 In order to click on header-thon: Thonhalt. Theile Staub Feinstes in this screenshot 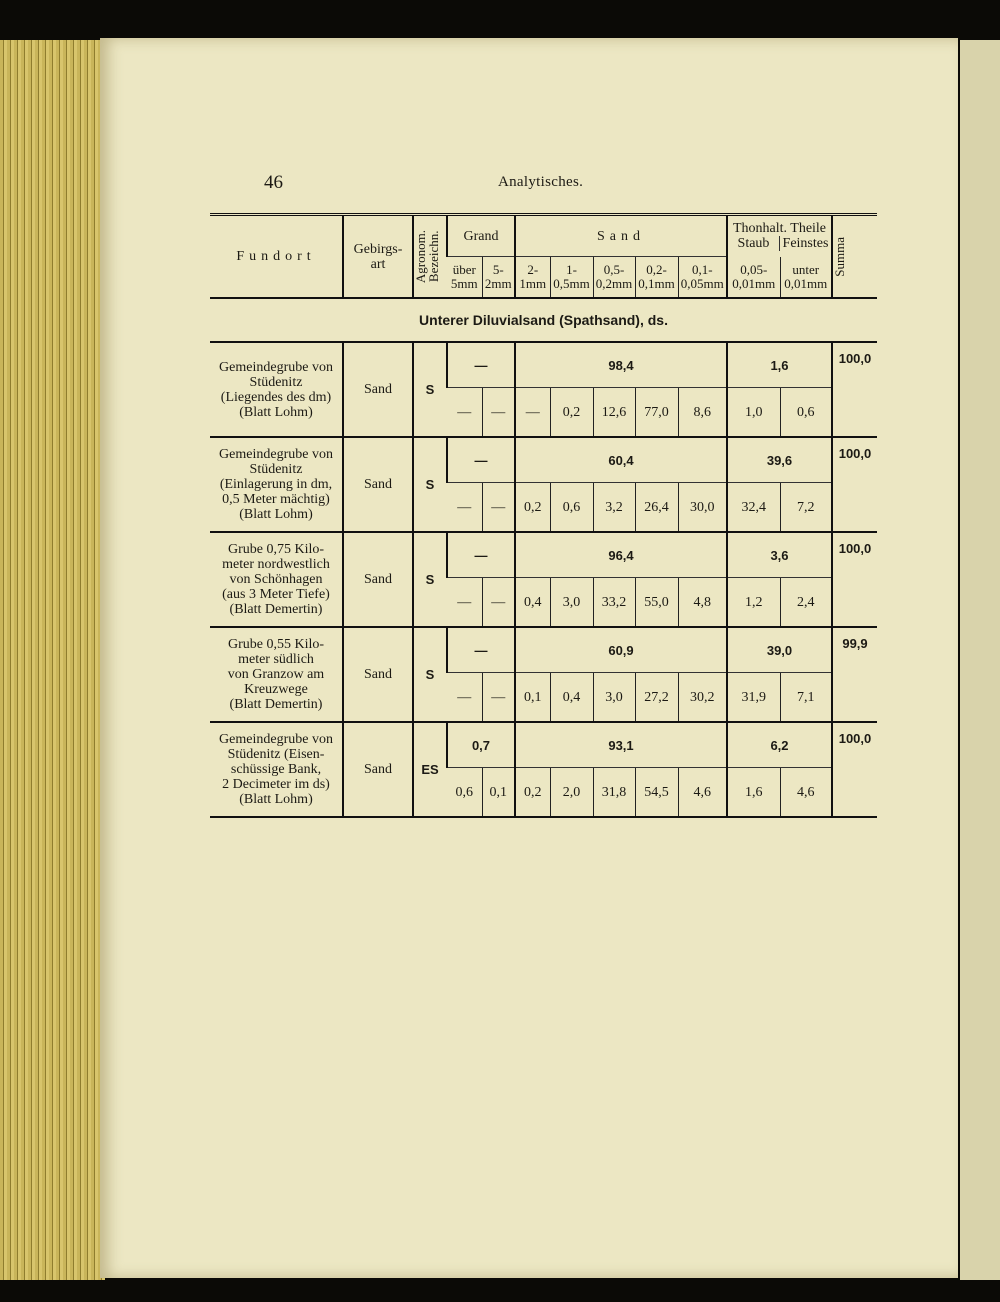, I will do `click(779, 235)`.